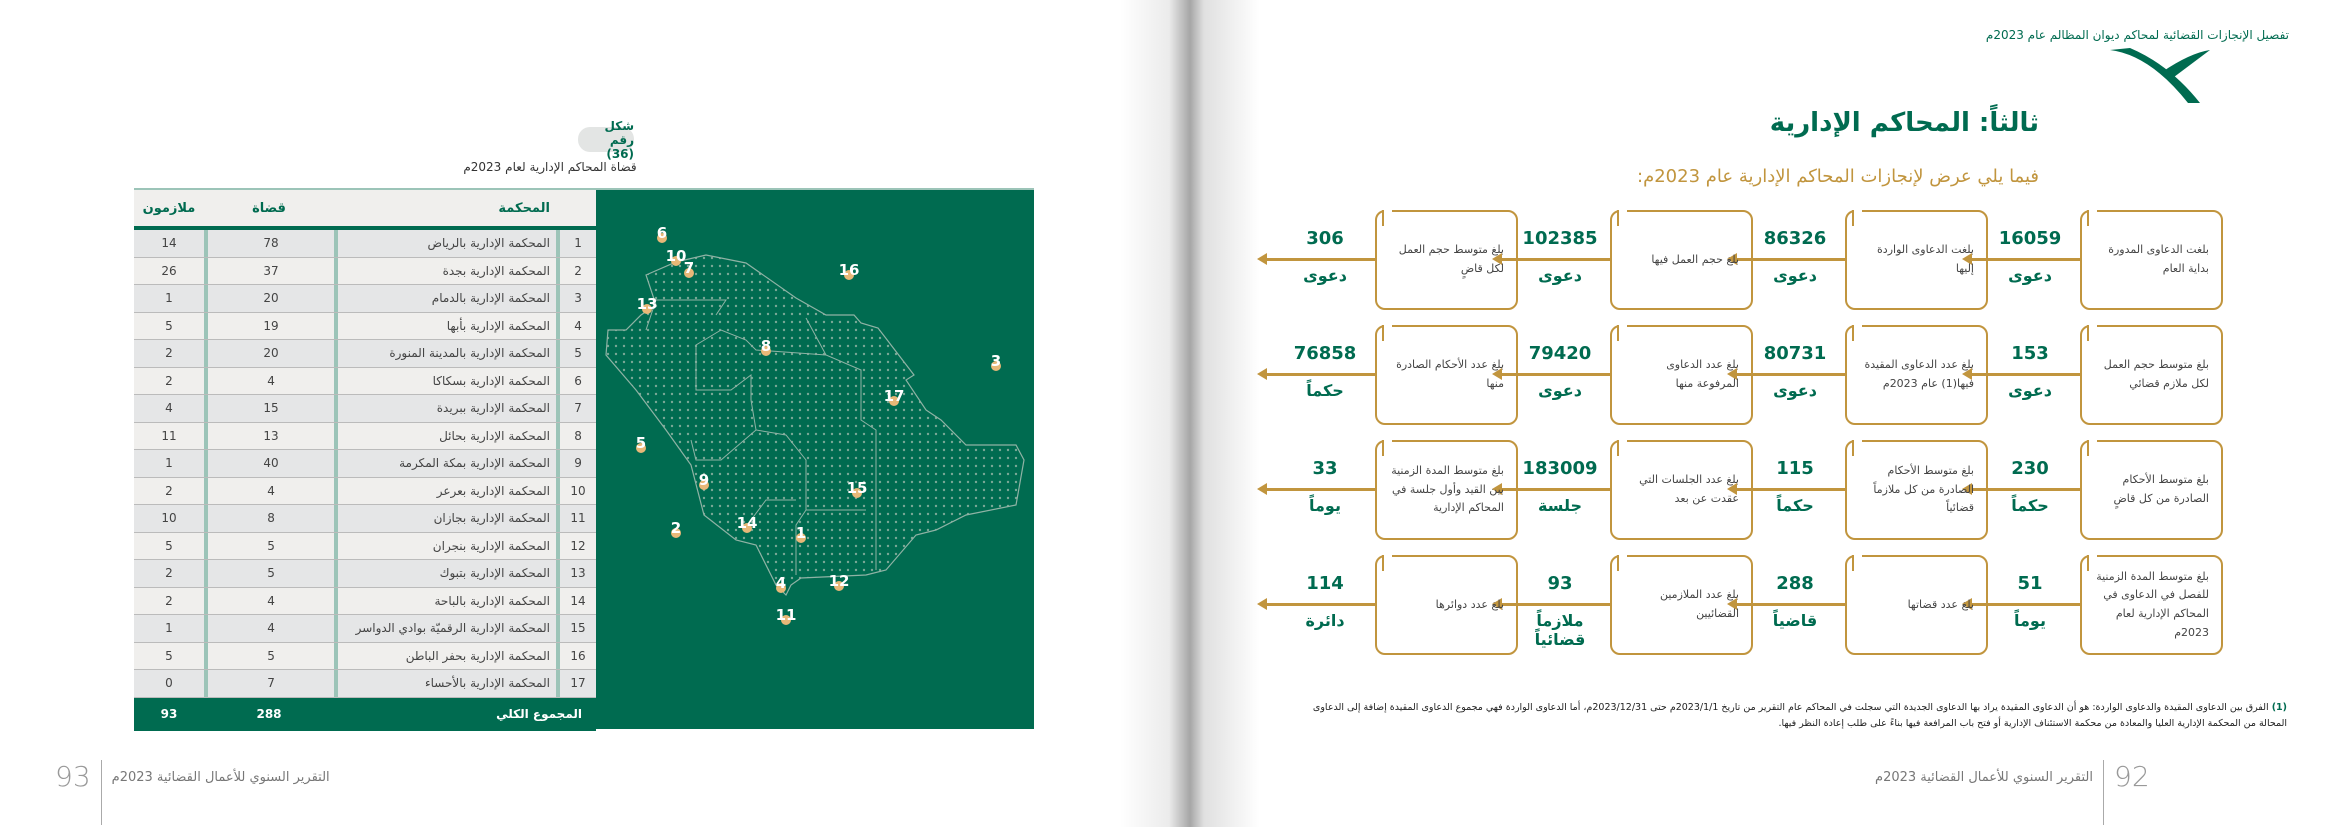 The image size is (2339, 827). Describe the element at coordinates (365, 574) in the screenshot. I see `table-row: 13 المحكمة الإدارية بتبوك 5 2` at that location.